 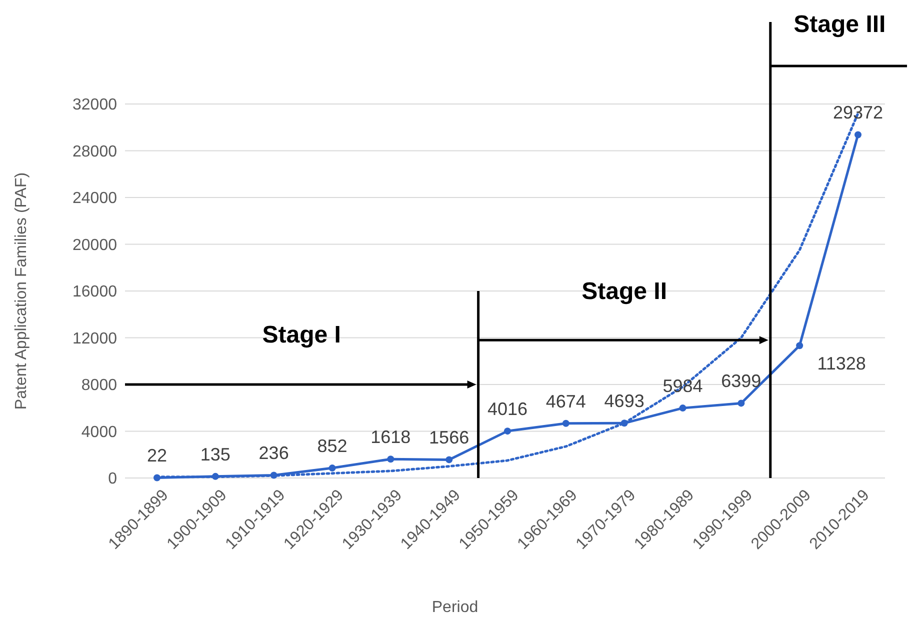 I want to click on annotation: Stage II, so click(x=625, y=292).